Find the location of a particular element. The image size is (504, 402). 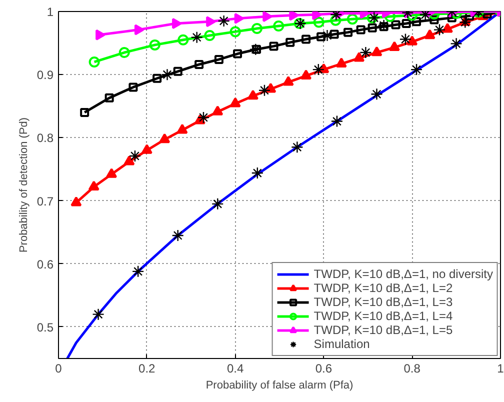

x-tick-label: 0.2 is located at coordinates (147, 369).